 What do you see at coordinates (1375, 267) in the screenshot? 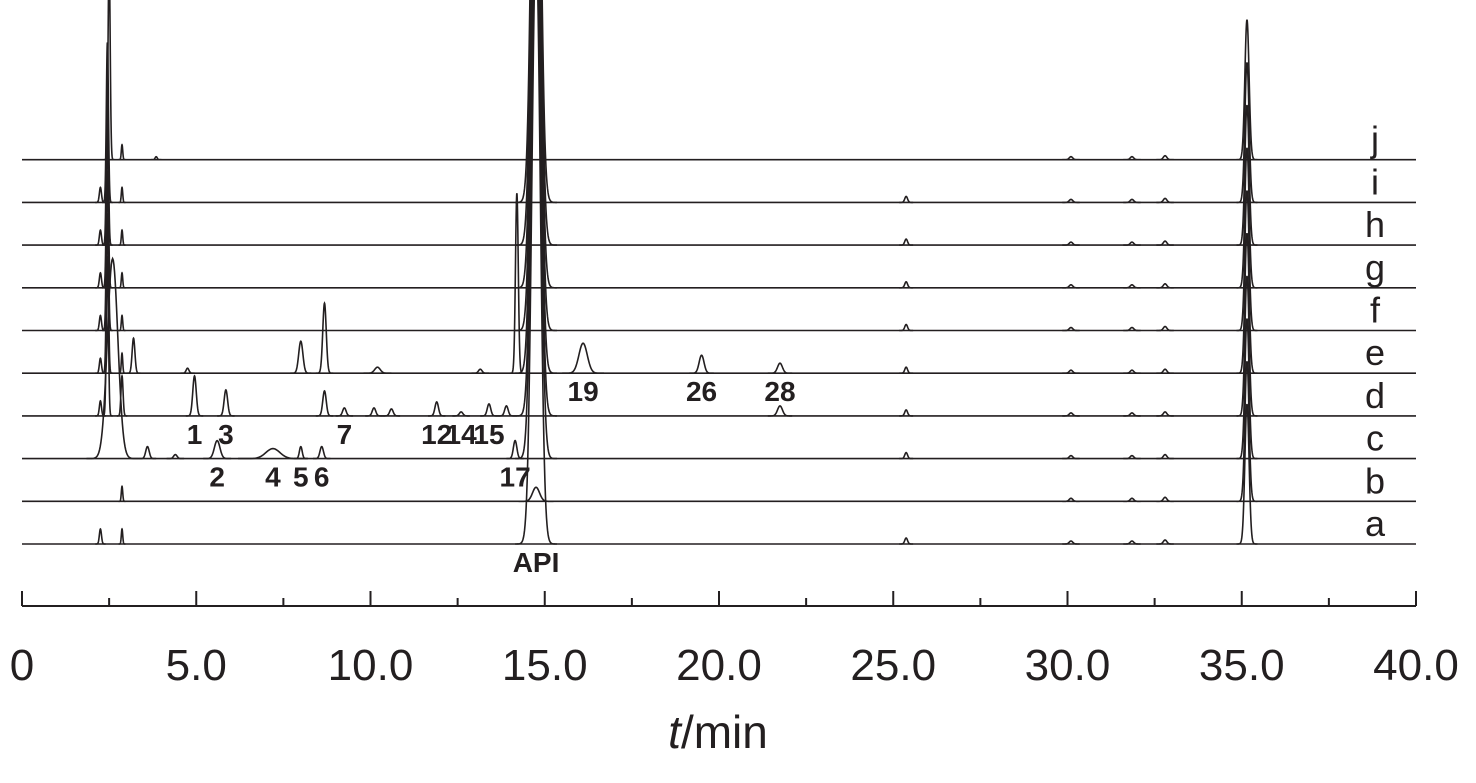
I see `trace-name: g` at bounding box center [1375, 267].